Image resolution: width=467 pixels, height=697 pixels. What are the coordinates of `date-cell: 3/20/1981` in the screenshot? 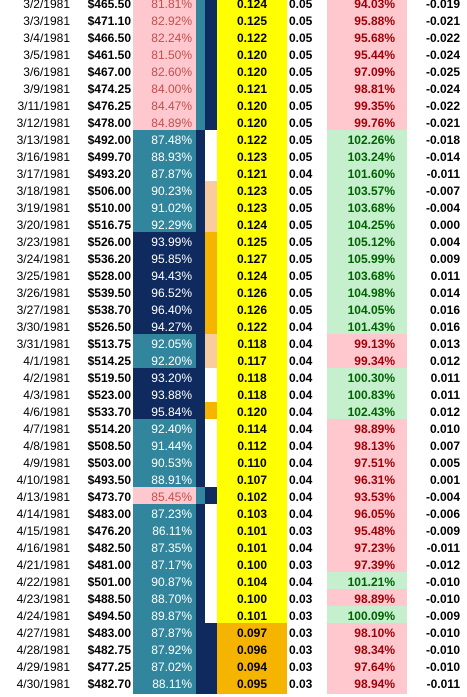 It's located at (43, 225).